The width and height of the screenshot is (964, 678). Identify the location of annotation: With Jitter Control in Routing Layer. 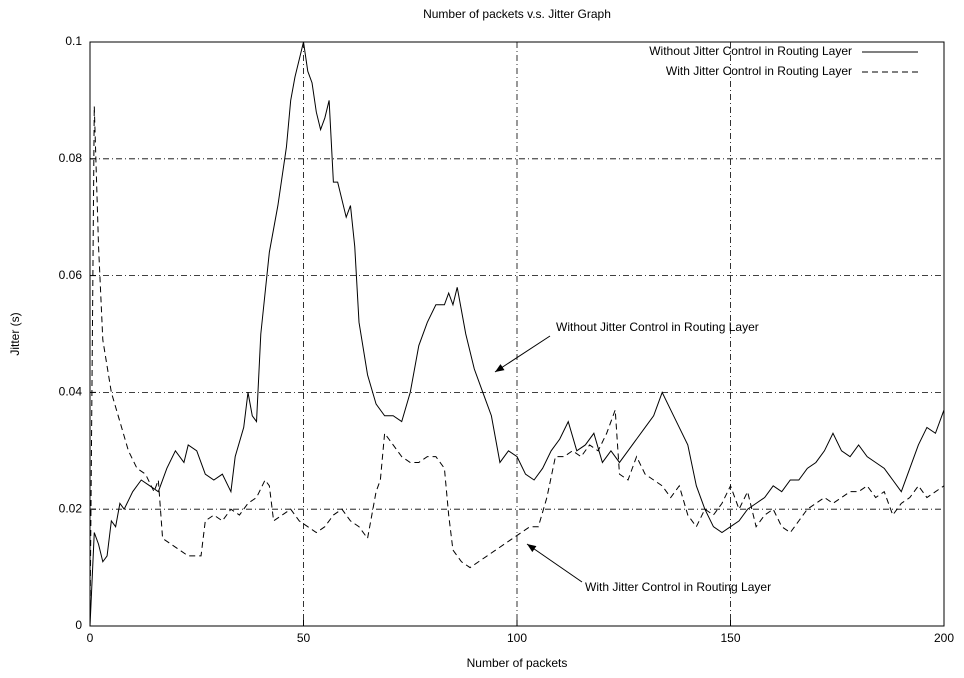
(678, 587).